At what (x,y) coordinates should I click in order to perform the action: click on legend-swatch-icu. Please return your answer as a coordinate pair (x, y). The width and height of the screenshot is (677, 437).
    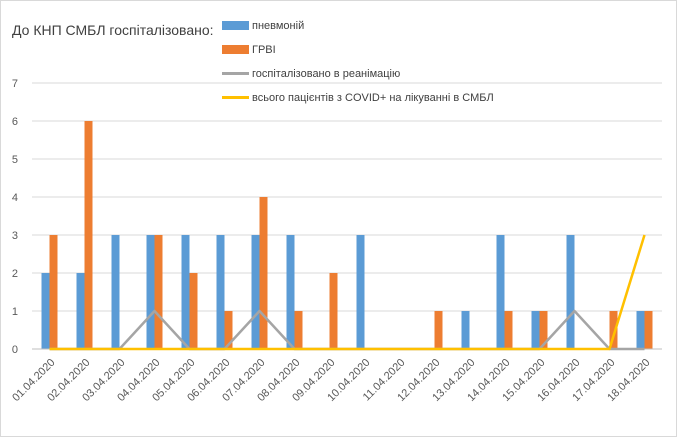
    Looking at the image, I should click on (235, 73).